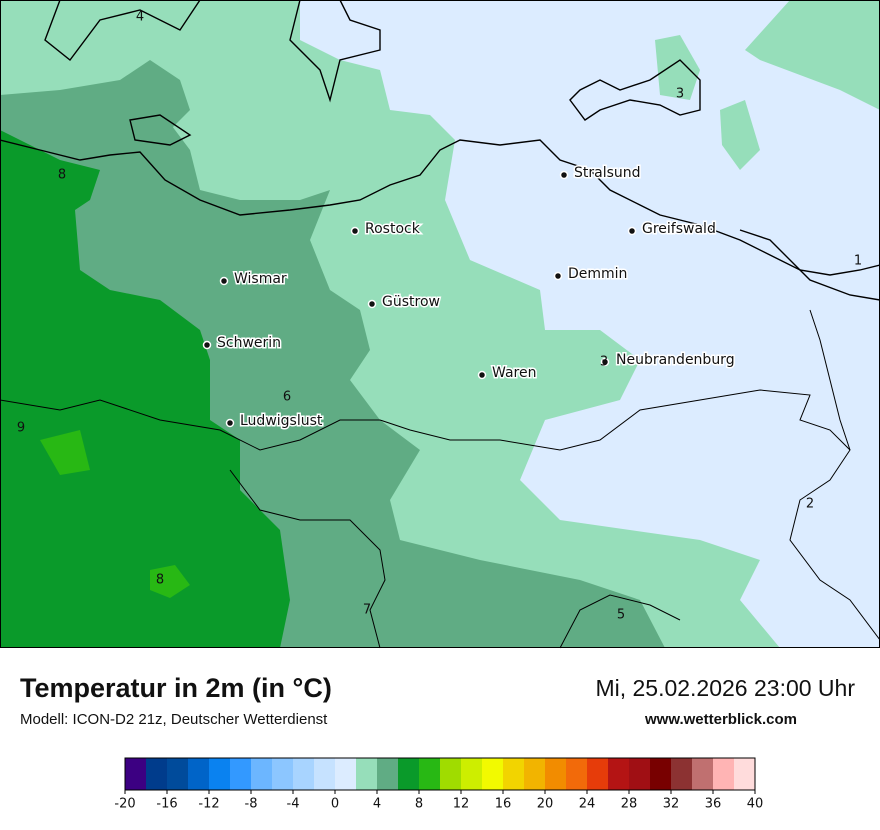 Image resolution: width=880 pixels, height=830 pixels. Describe the element at coordinates (587, 804) in the screenshot. I see `legend-tick-label: 24` at that location.